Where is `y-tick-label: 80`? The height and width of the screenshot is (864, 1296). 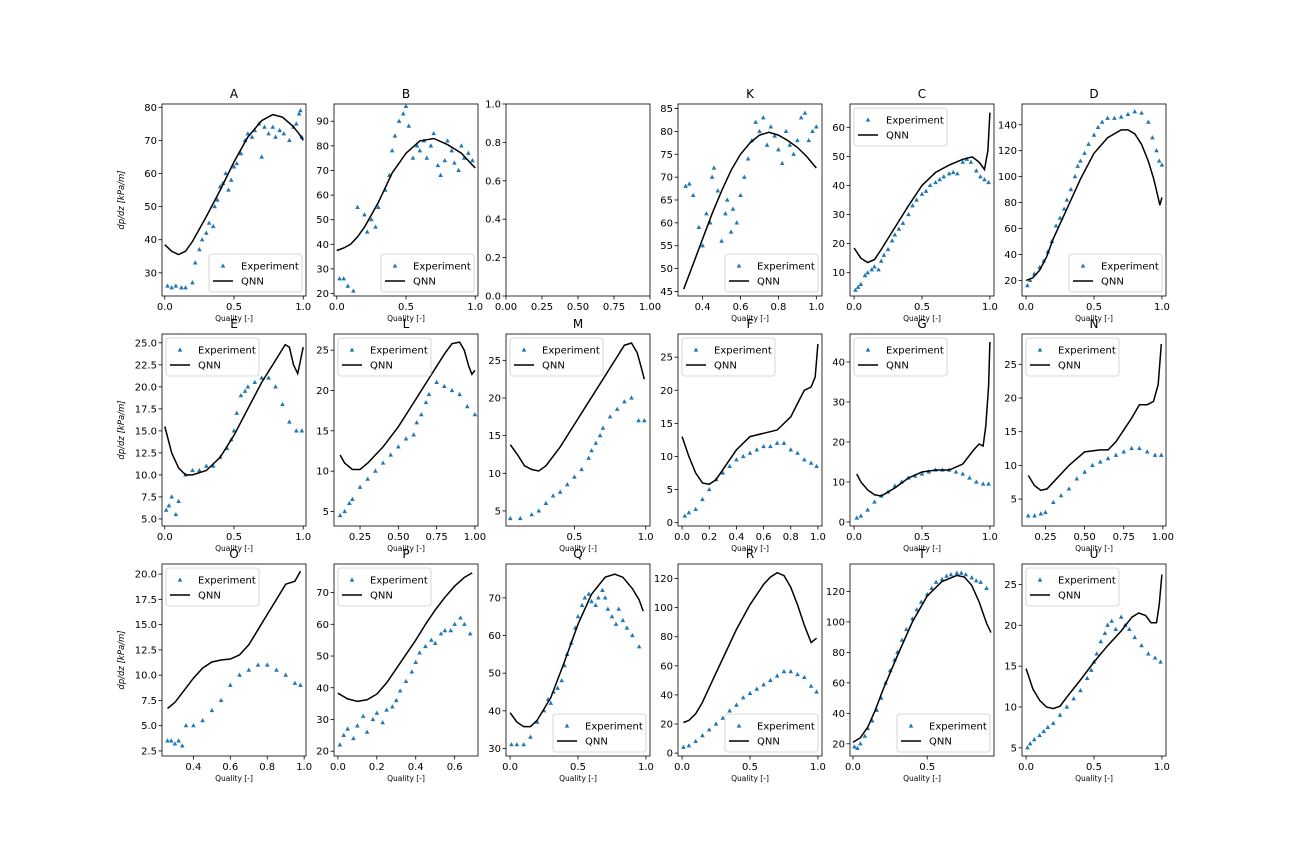 y-tick-label: 80 is located at coordinates (666, 637).